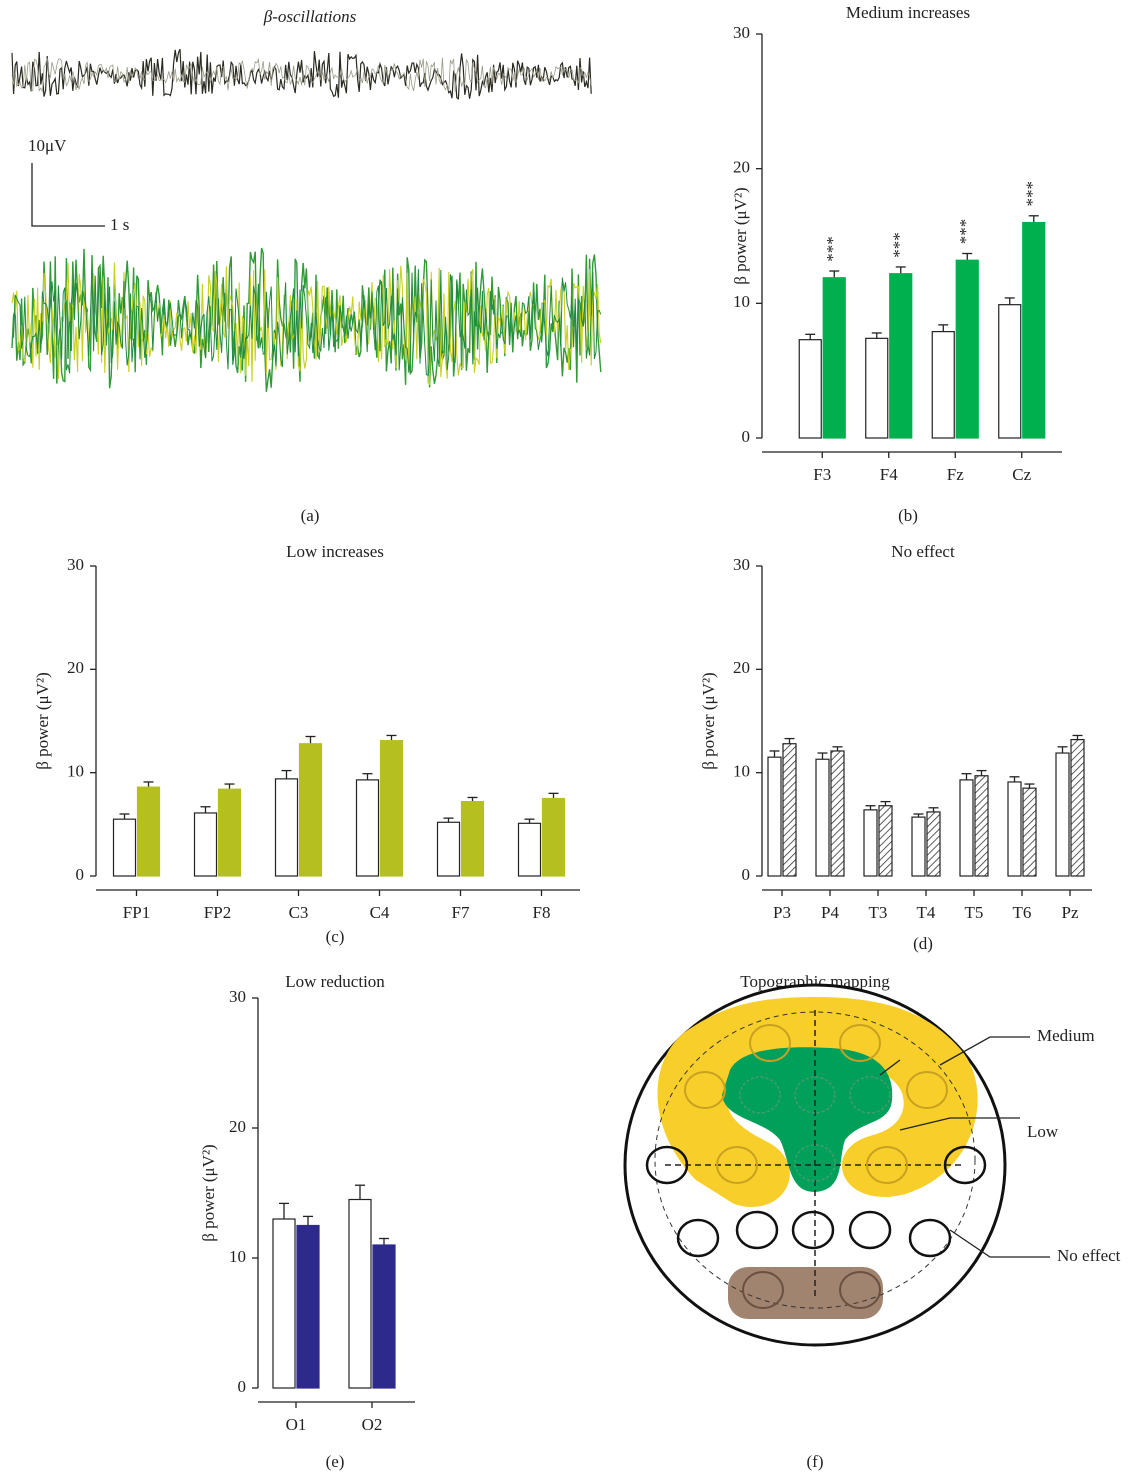 The height and width of the screenshot is (1475, 1137). Describe the element at coordinates (380, 912) in the screenshot. I see `x-tick-label: C4` at that location.